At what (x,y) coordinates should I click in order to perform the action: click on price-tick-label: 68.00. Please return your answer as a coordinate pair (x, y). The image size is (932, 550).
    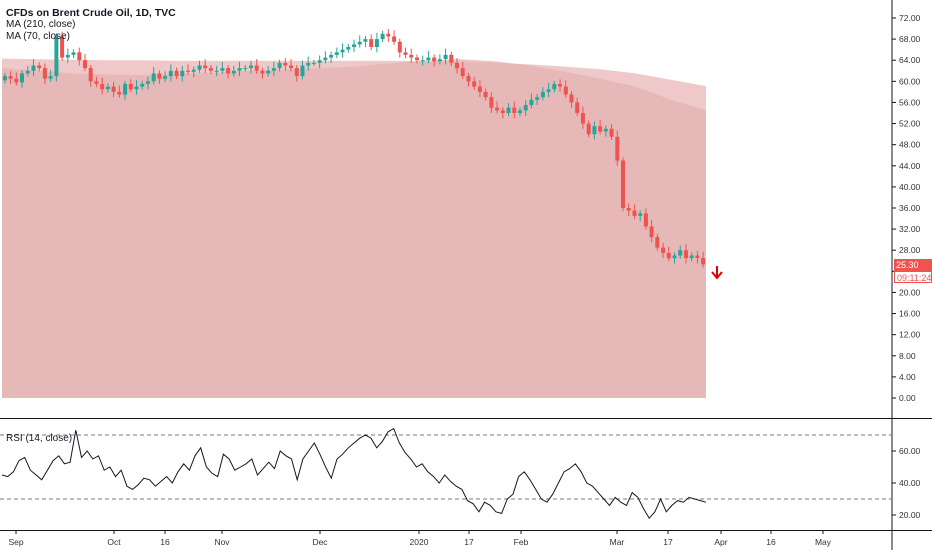
    Looking at the image, I should click on (910, 39).